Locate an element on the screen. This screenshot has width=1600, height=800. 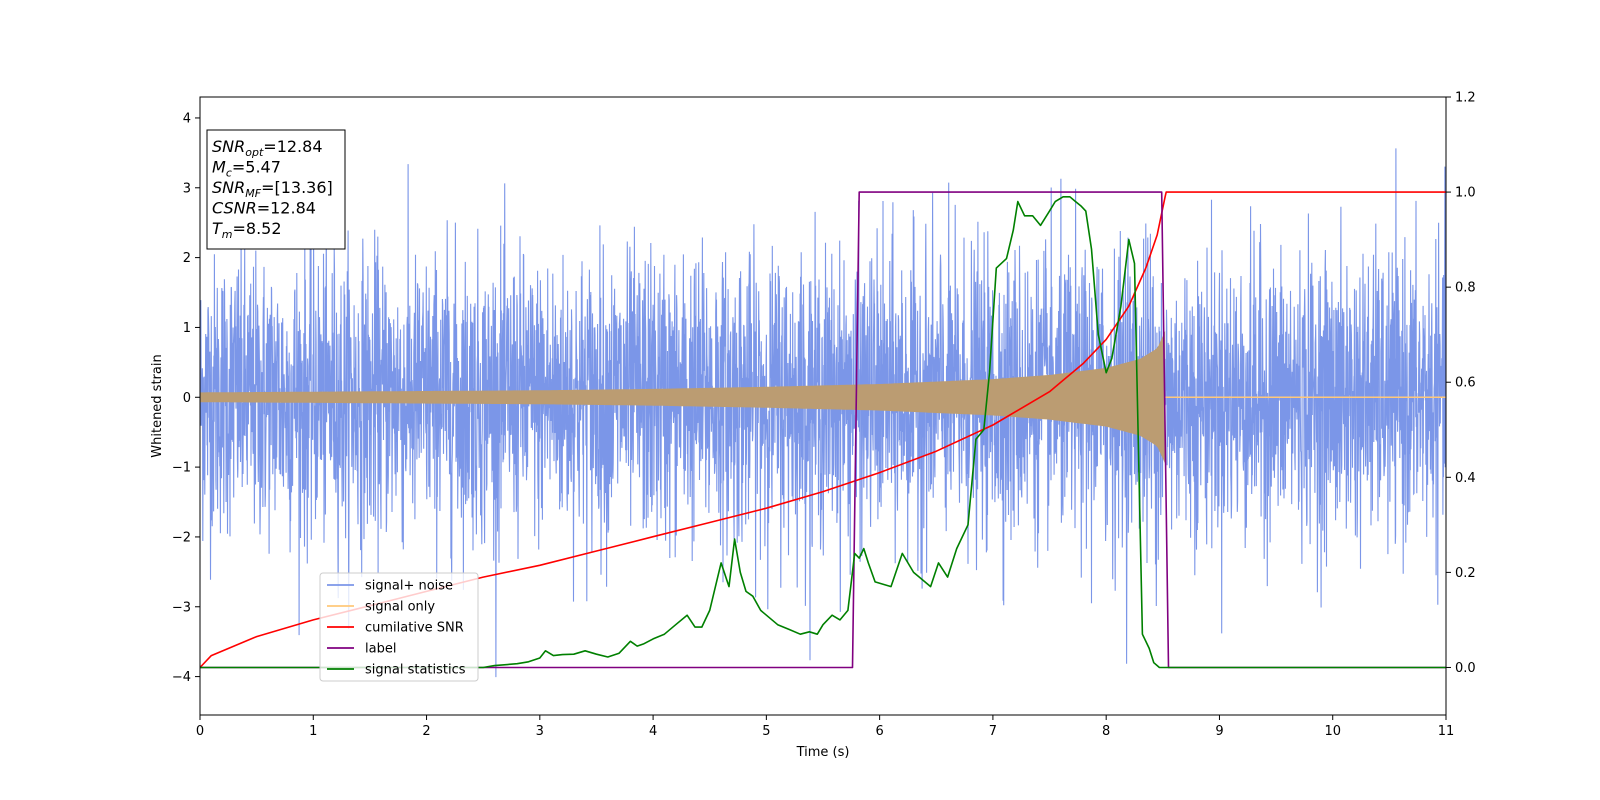
y-axis-left: −4 −3 −2 −1 0 1 2 3 4 is located at coordinates (186, 398).